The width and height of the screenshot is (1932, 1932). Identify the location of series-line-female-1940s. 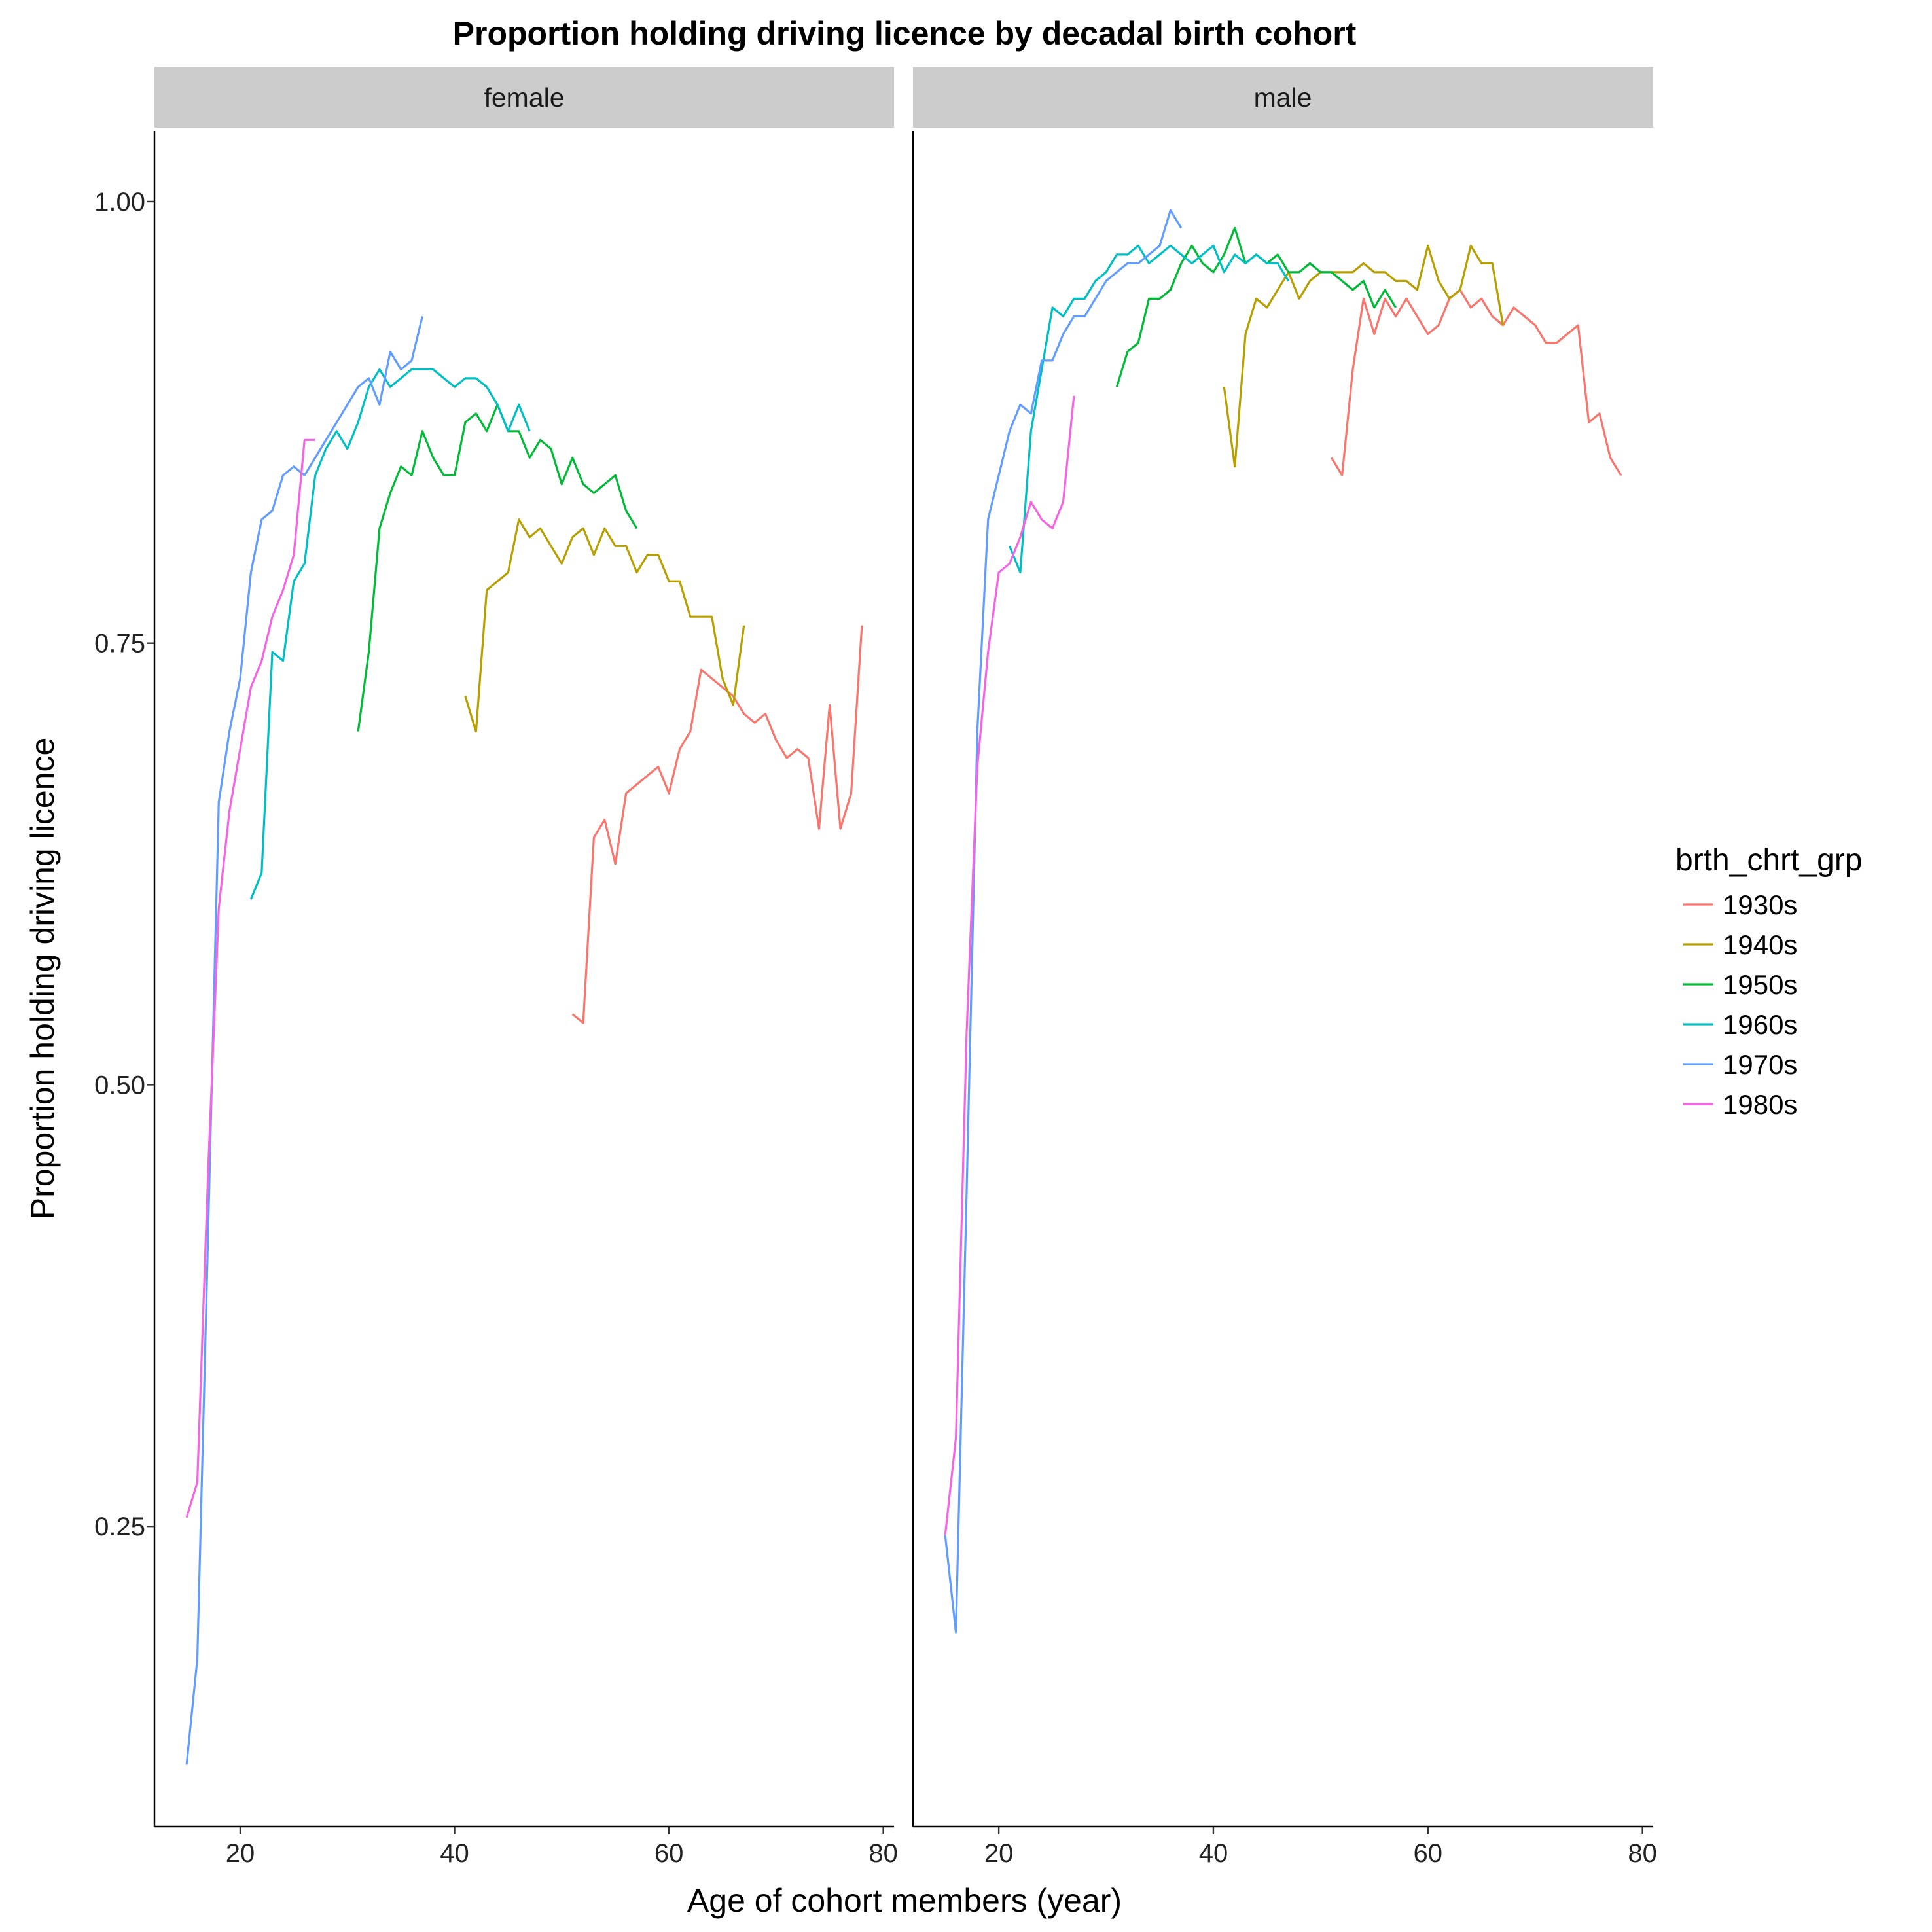
(604, 625).